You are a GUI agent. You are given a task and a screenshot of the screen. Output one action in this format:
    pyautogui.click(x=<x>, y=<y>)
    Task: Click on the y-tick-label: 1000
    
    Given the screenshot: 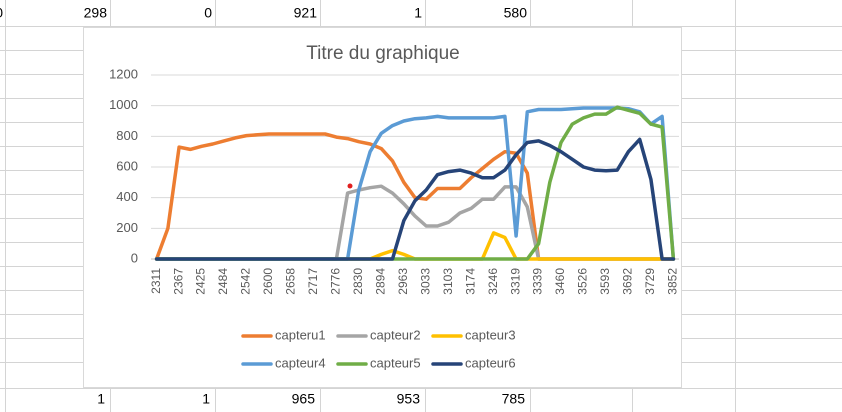 What is the action you would take?
    pyautogui.click(x=123, y=104)
    